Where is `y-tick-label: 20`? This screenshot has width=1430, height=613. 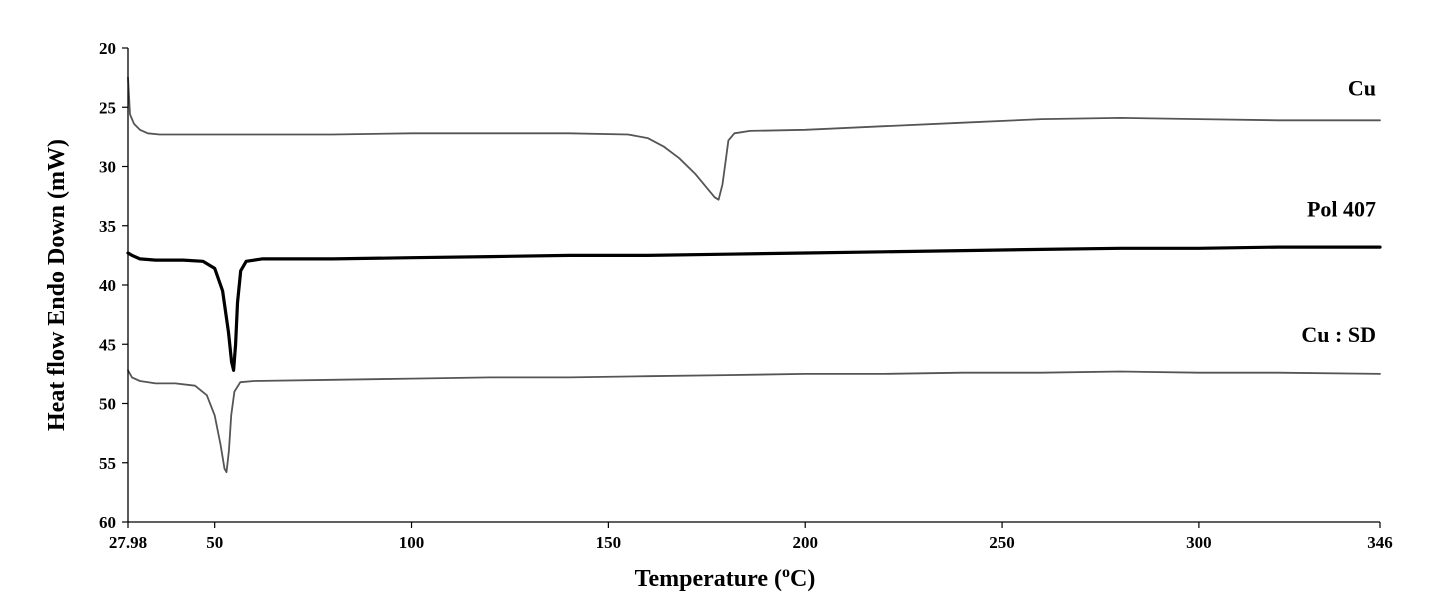 y-tick-label: 20 is located at coordinates (107, 48).